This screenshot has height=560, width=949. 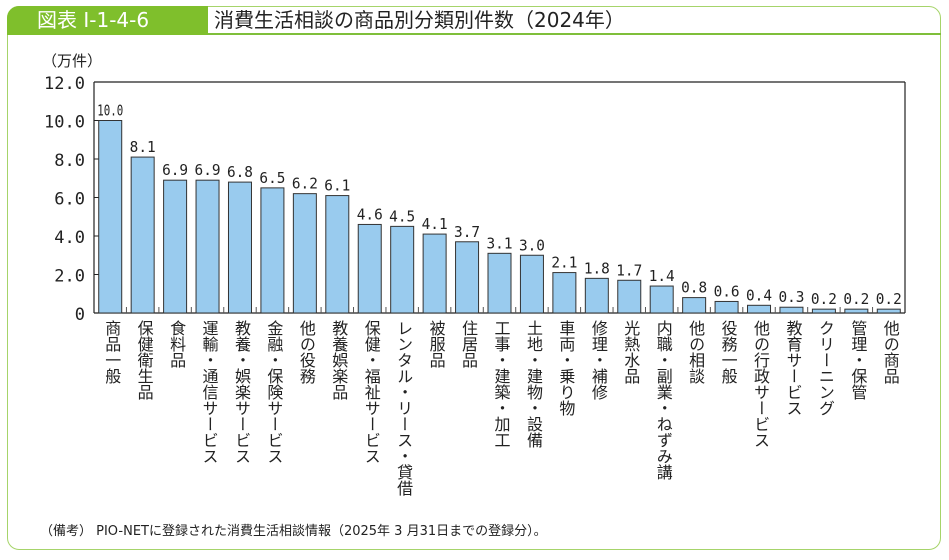 I want to click on x-tick-label: 運輸・通信サービス, so click(x=209, y=392).